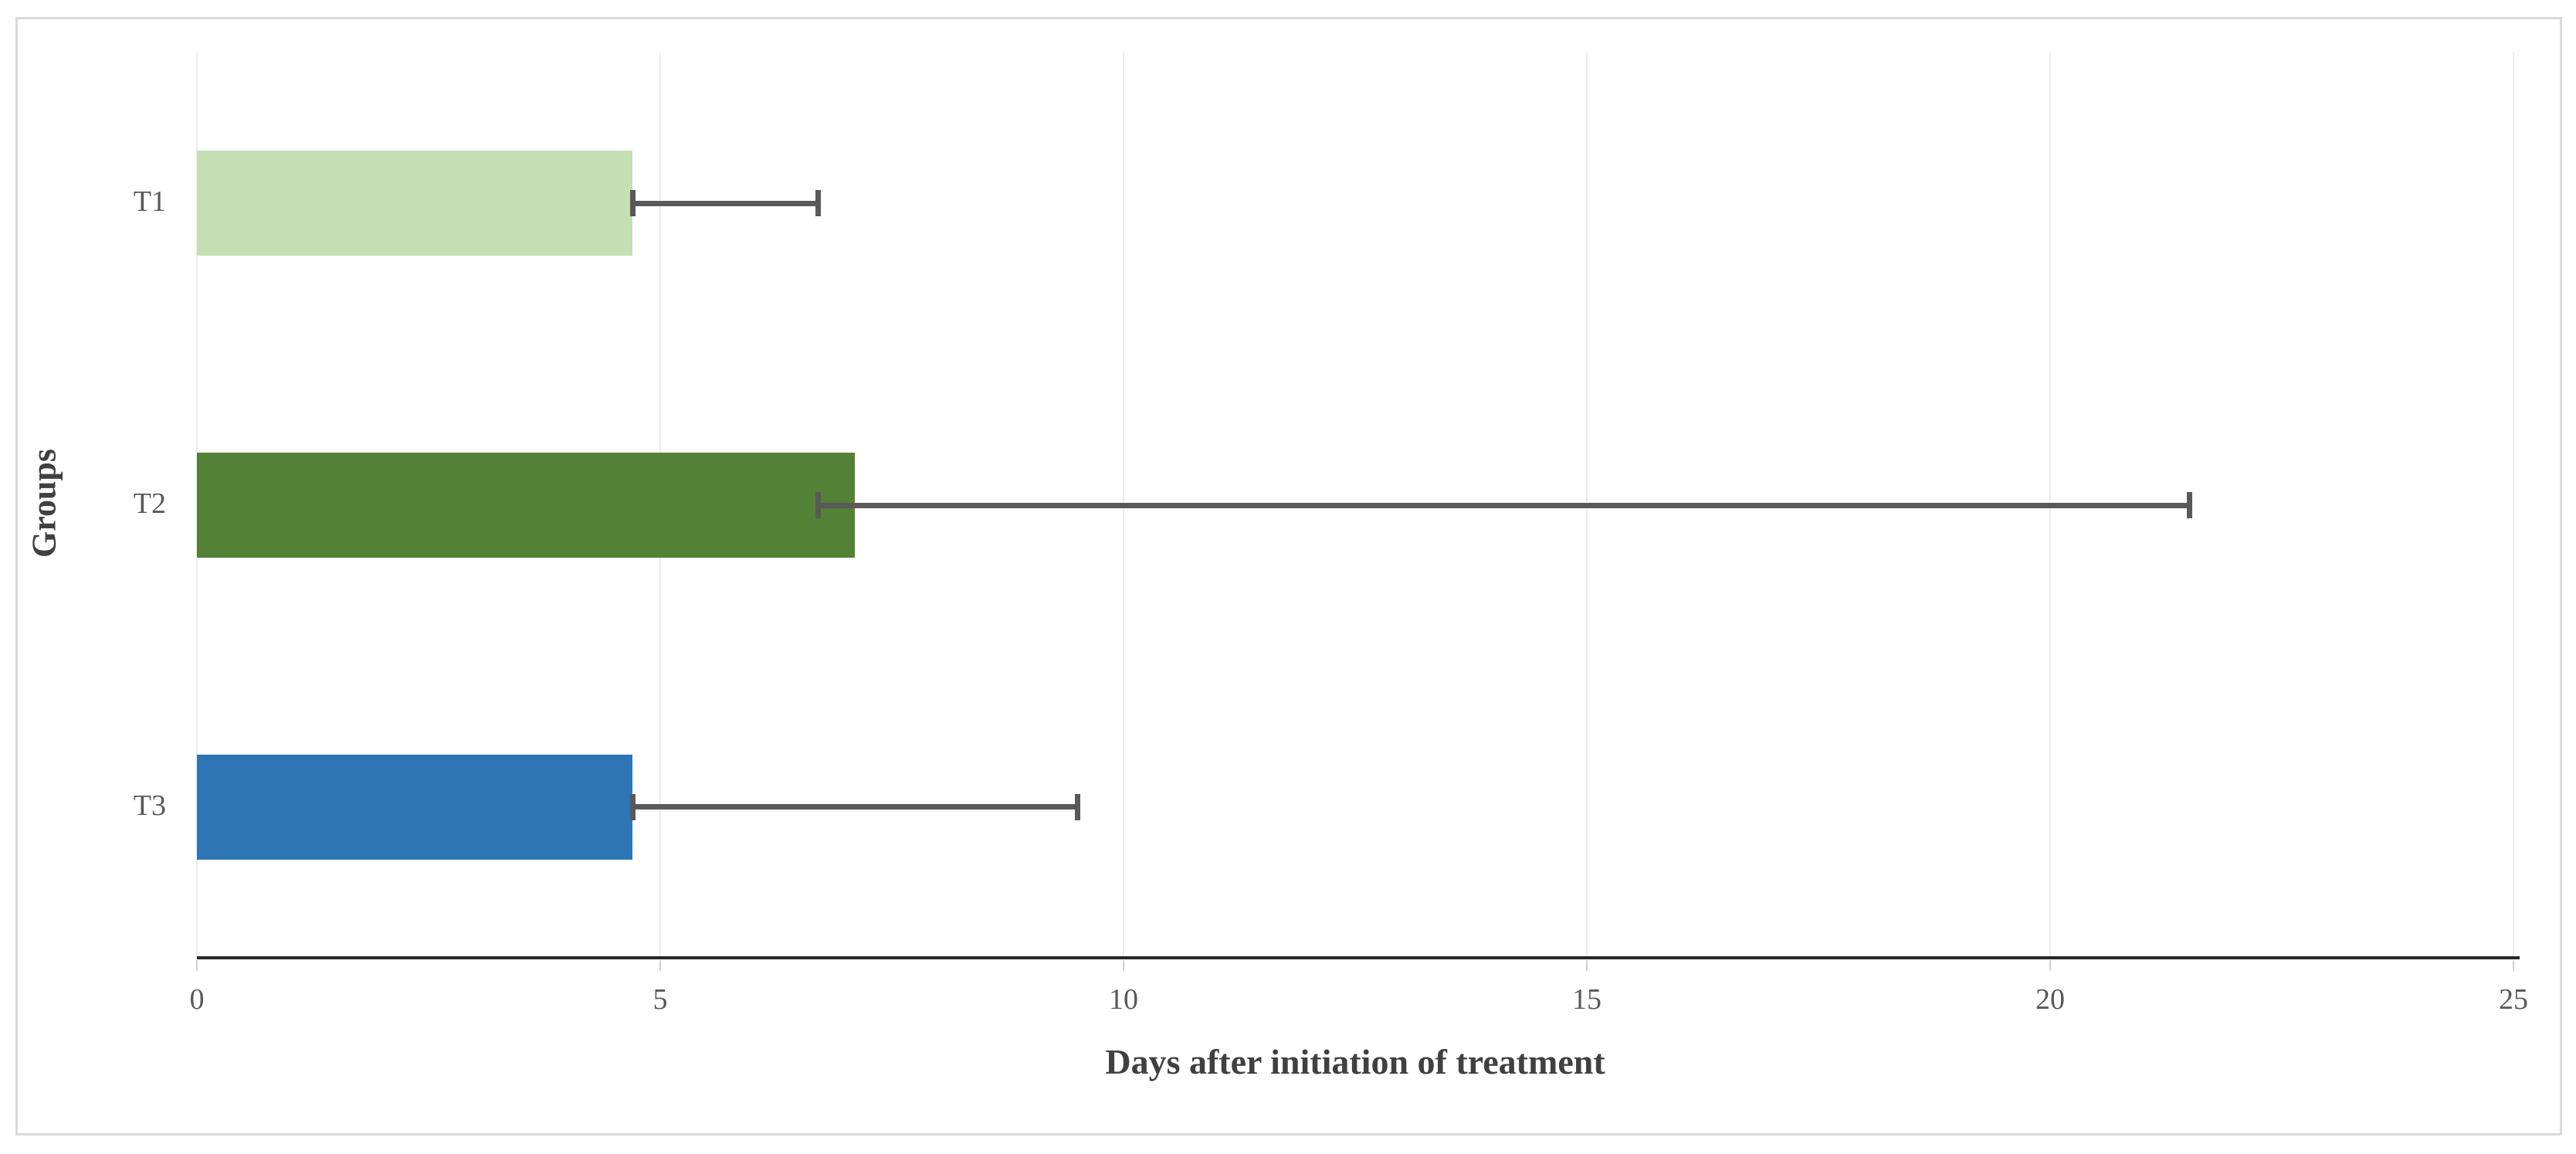  What do you see at coordinates (414, 203) in the screenshot?
I see `bar-t1` at bounding box center [414, 203].